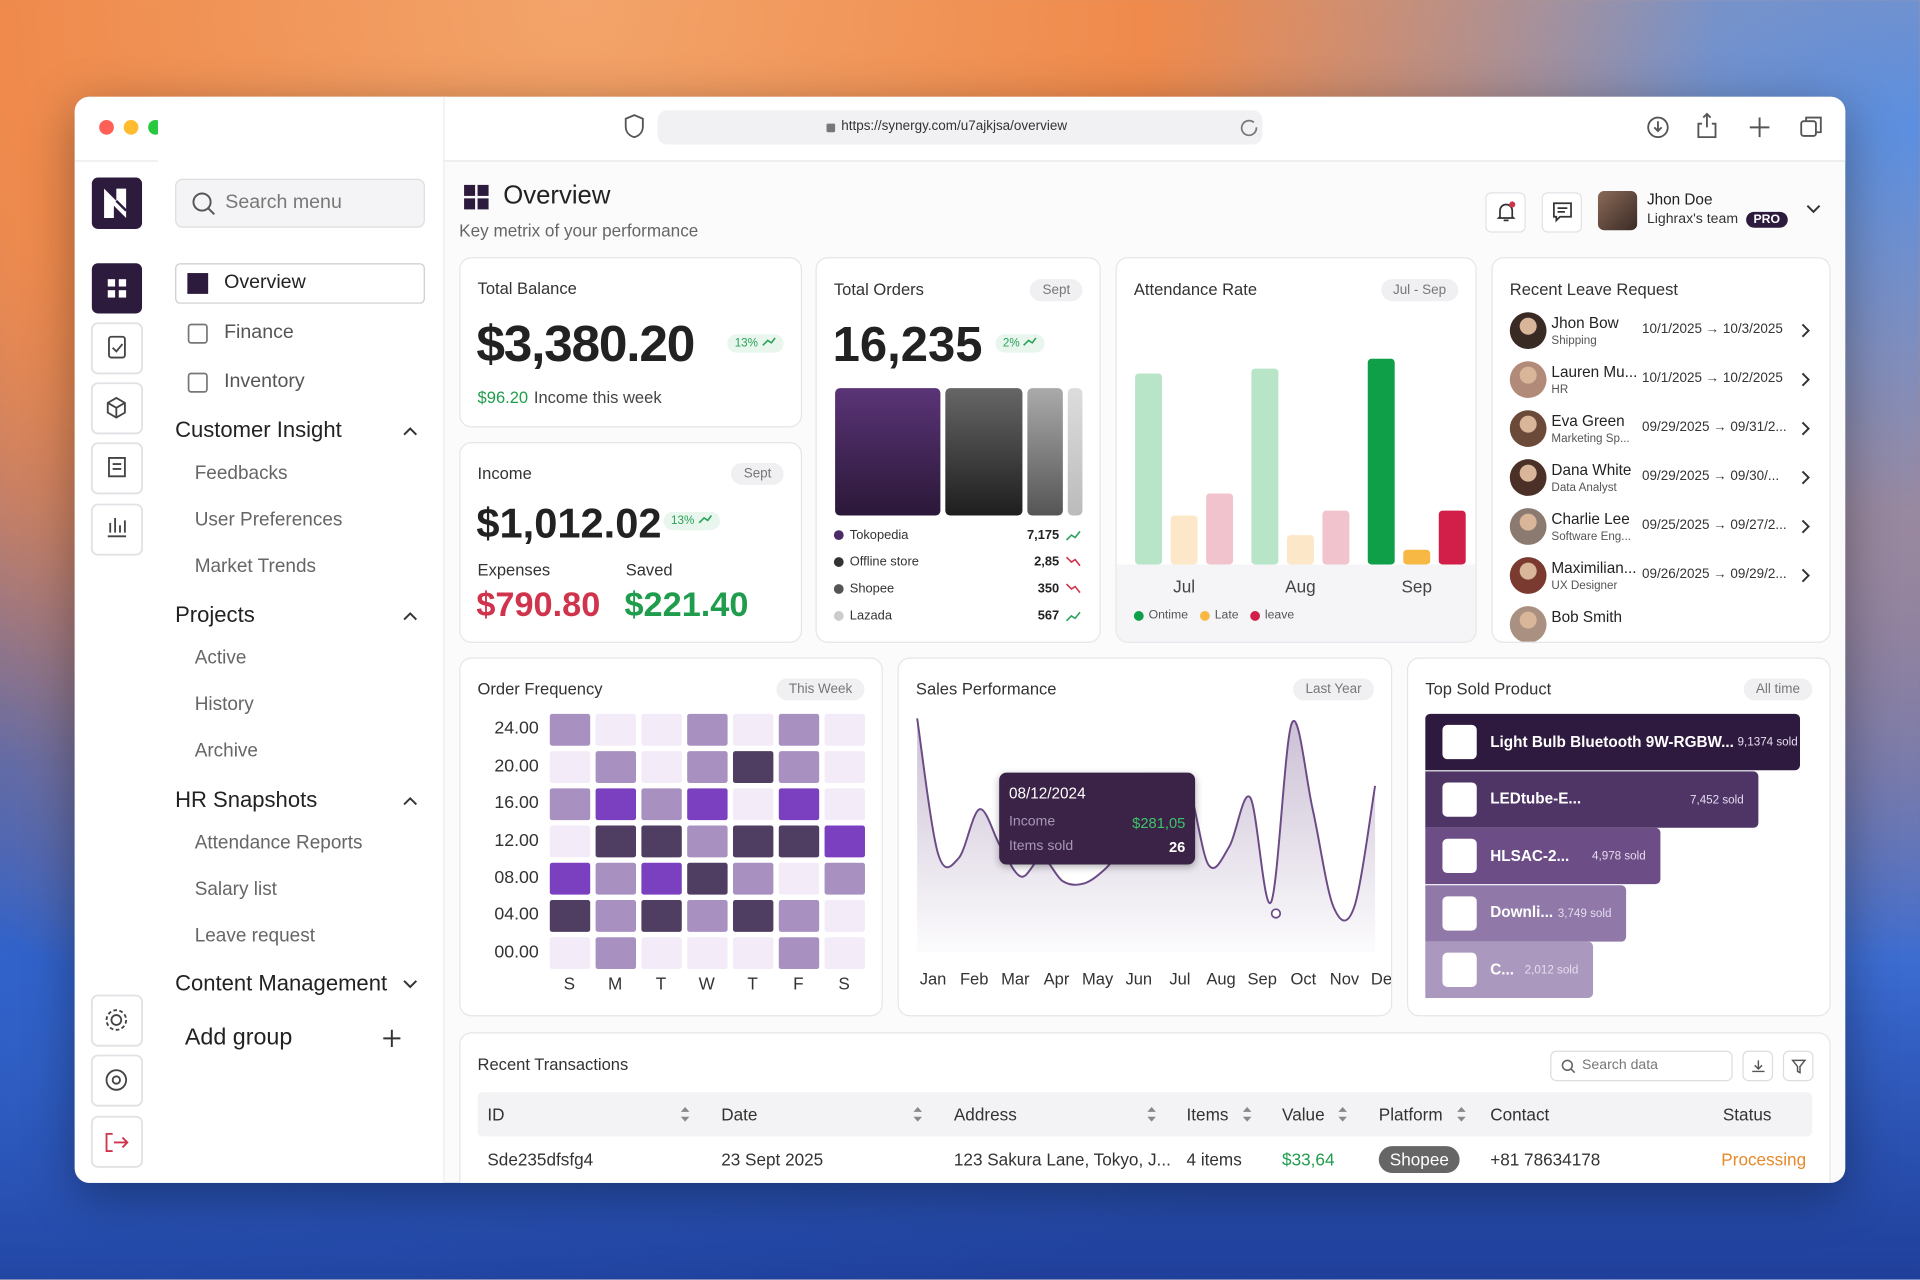 This screenshot has width=1920, height=1280. I want to click on notifications-button, so click(1505, 212).